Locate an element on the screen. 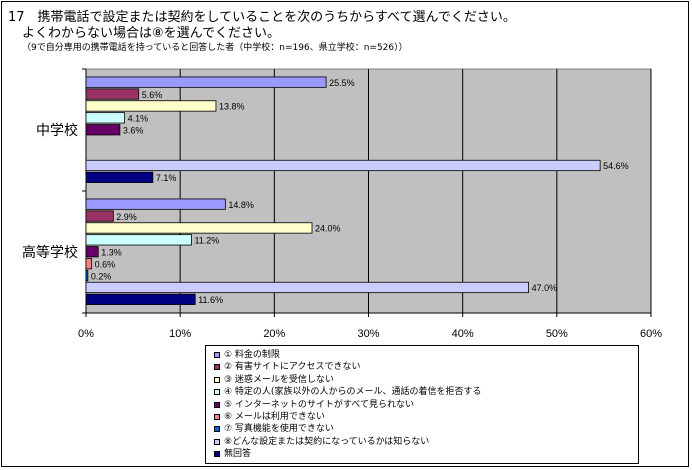 The width and height of the screenshot is (692, 470). data-label: 54.6% is located at coordinates (616, 166).